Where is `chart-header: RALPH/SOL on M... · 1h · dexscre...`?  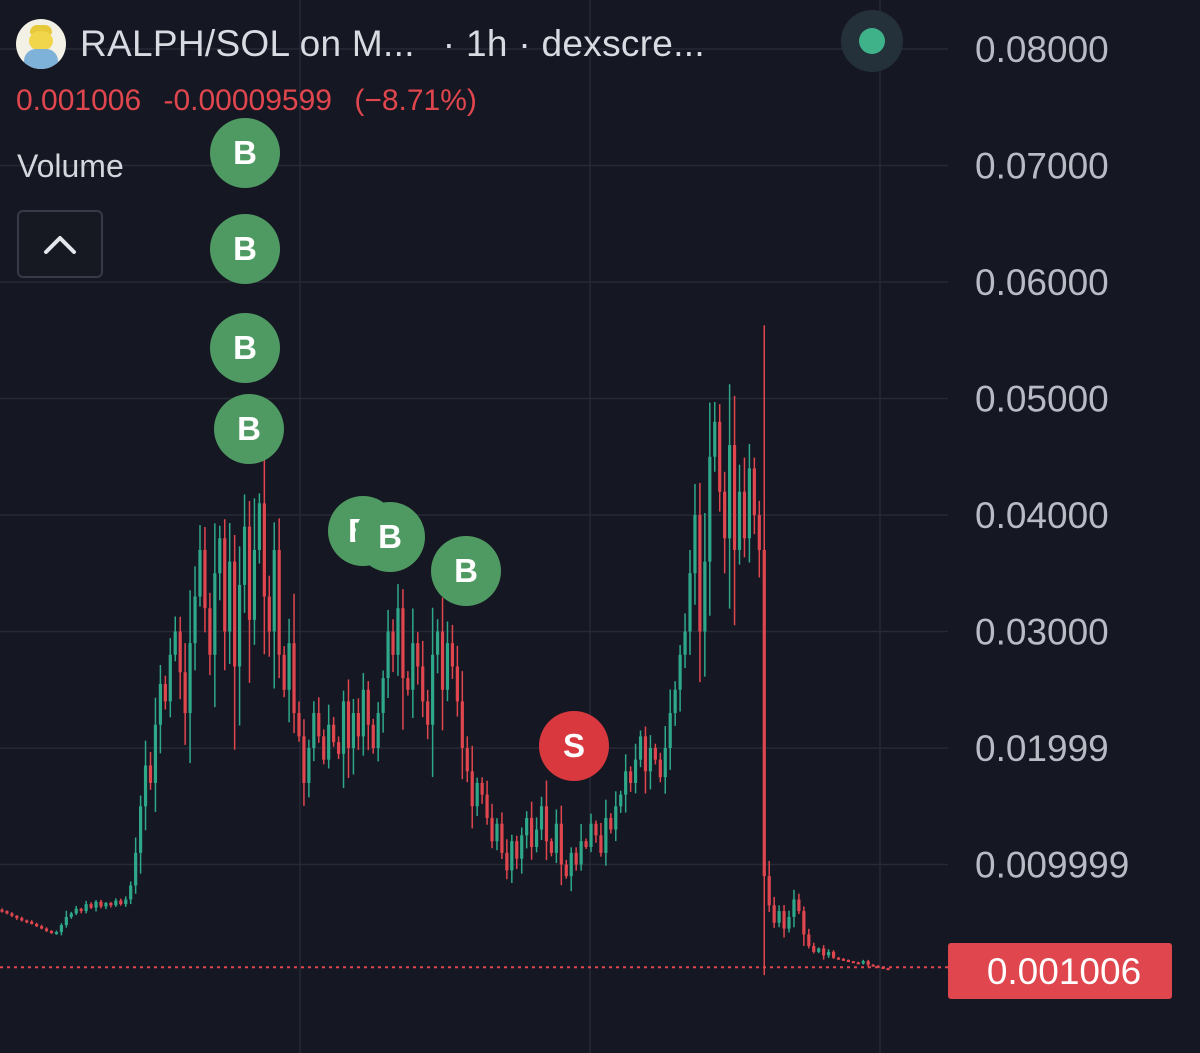 chart-header: RALPH/SOL on M... · 1h · dexscre... is located at coordinates (365, 44).